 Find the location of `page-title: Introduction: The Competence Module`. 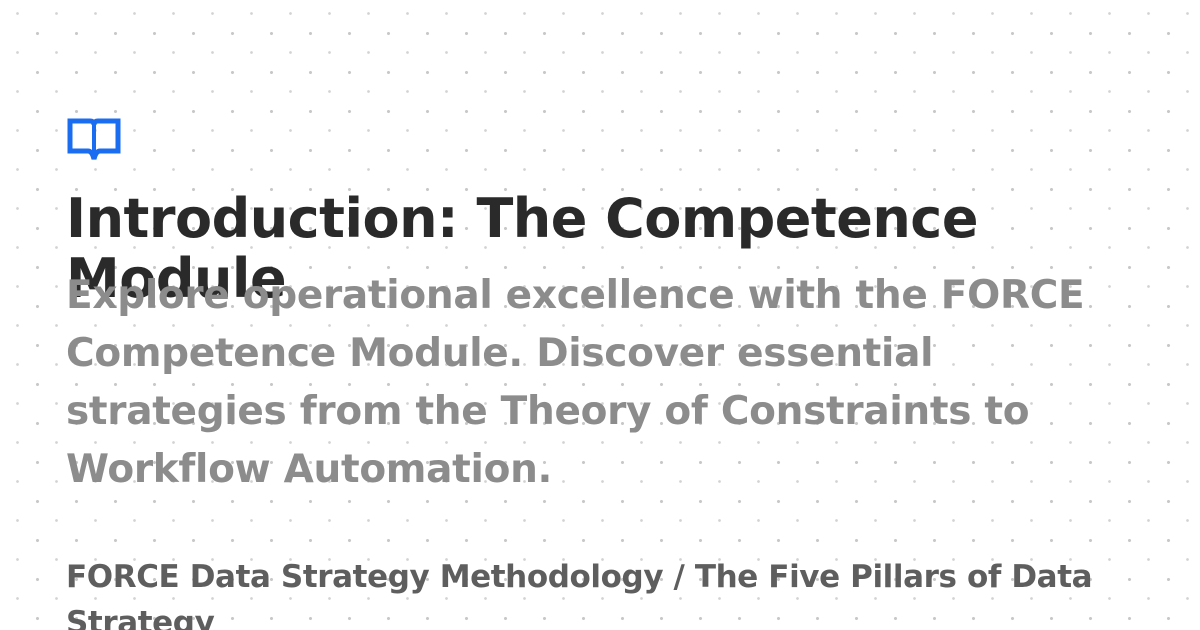

page-title: Introduction: The Competence Module is located at coordinates (522, 248).